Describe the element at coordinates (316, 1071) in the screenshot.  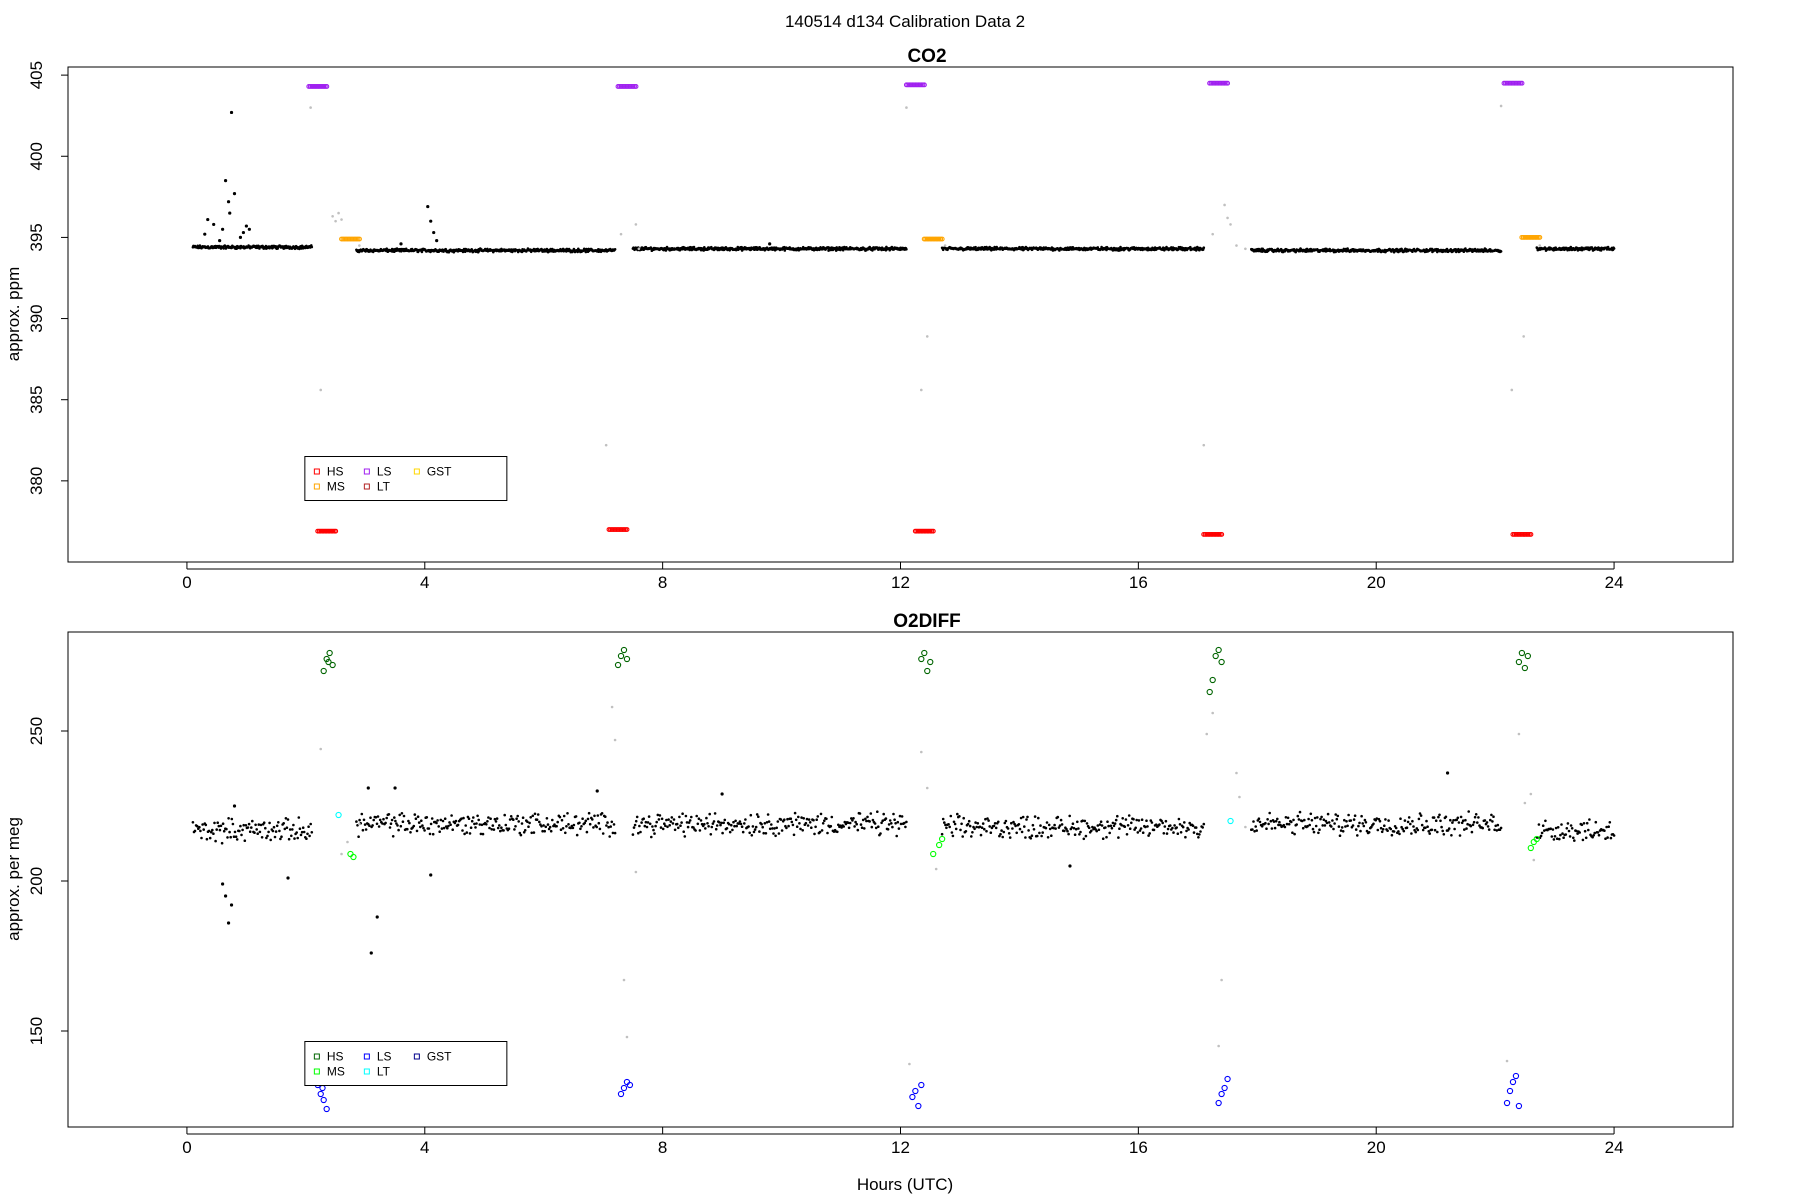
I see `legend-swatch` at that location.